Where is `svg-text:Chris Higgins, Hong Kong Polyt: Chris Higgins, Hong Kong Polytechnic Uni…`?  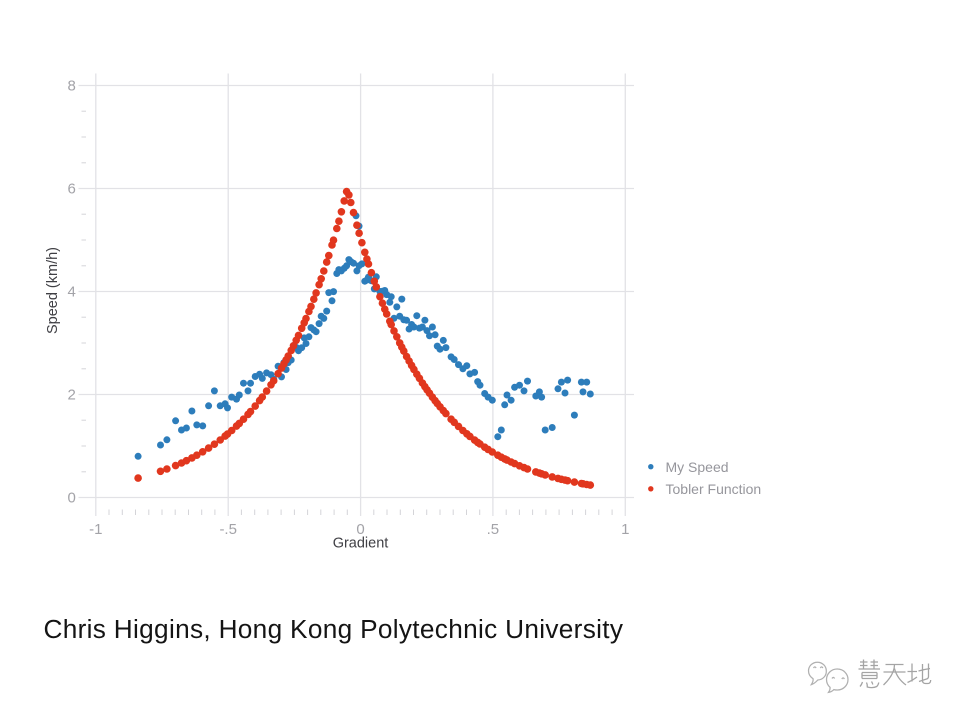 svg-text:Chris Higgins, Hong Kong Polyt: Chris Higgins, Hong Kong Polytechnic Uni… is located at coordinates (334, 629).